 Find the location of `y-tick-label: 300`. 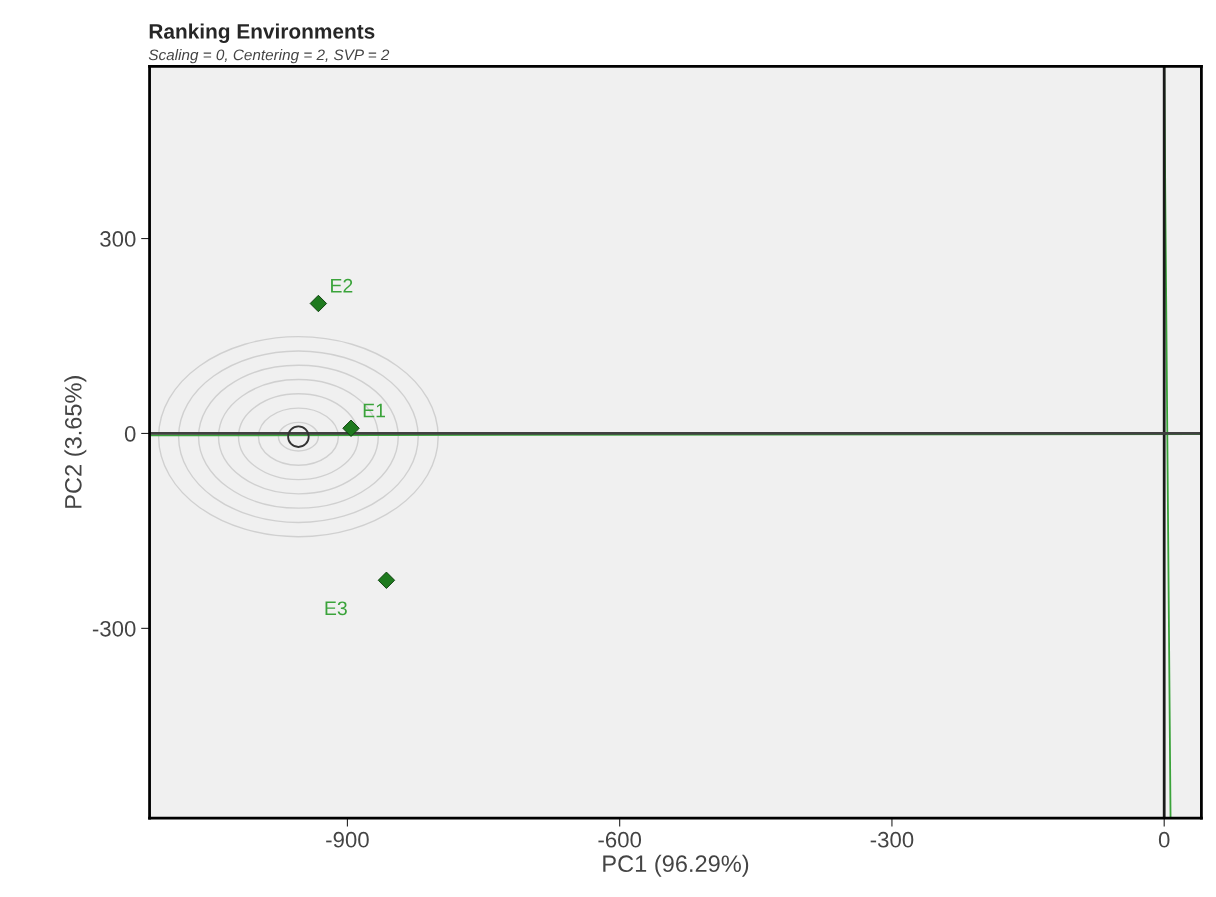

y-tick-label: 300 is located at coordinates (118, 239).